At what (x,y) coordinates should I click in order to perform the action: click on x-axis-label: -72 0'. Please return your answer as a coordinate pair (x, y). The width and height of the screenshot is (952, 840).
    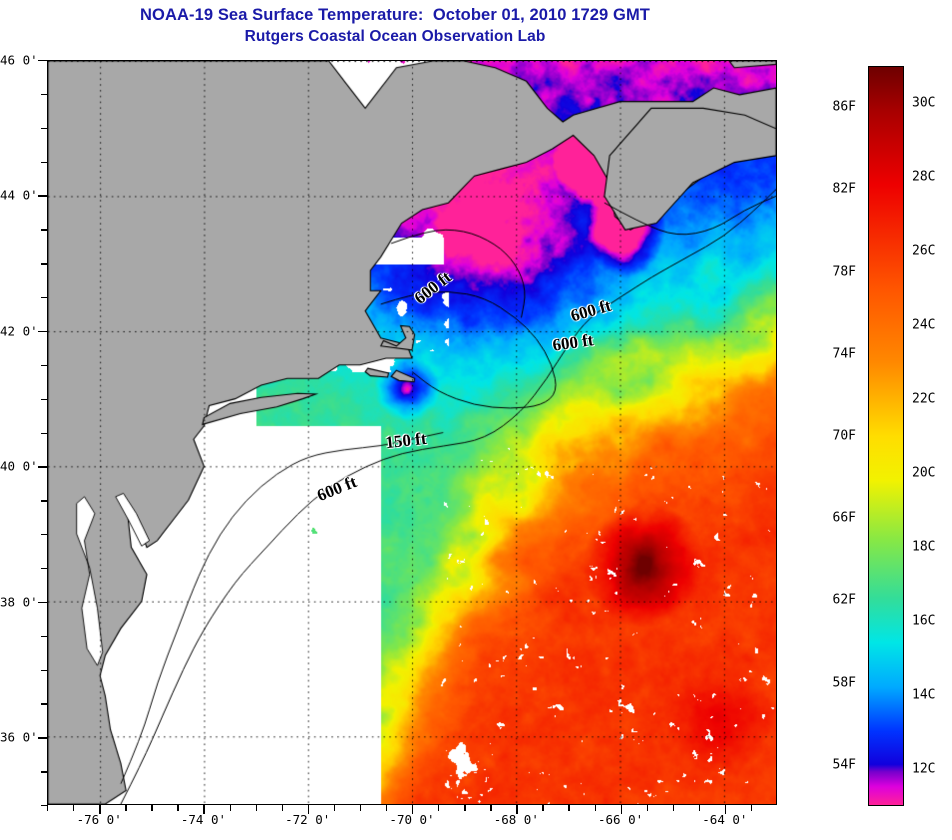
    Looking at the image, I should click on (308, 819).